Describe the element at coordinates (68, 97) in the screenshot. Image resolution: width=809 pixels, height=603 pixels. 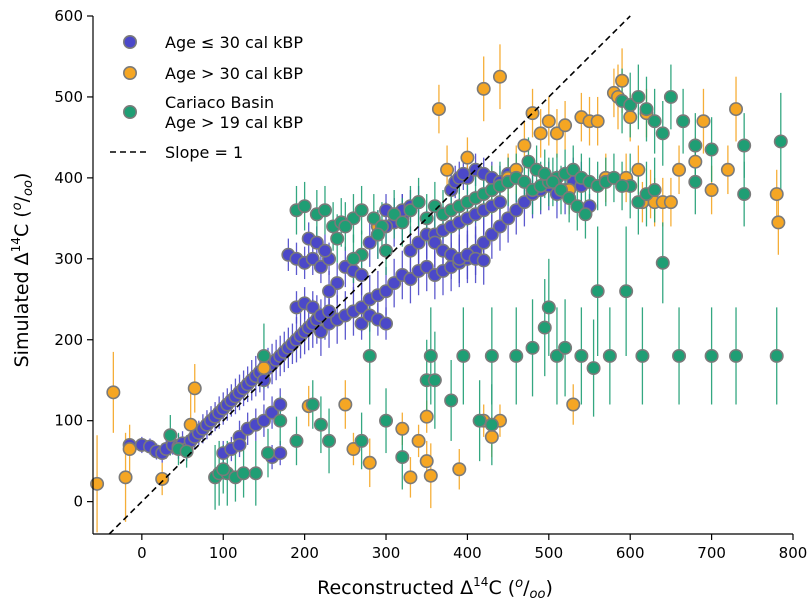
I see `y-tick-label: 500` at that location.